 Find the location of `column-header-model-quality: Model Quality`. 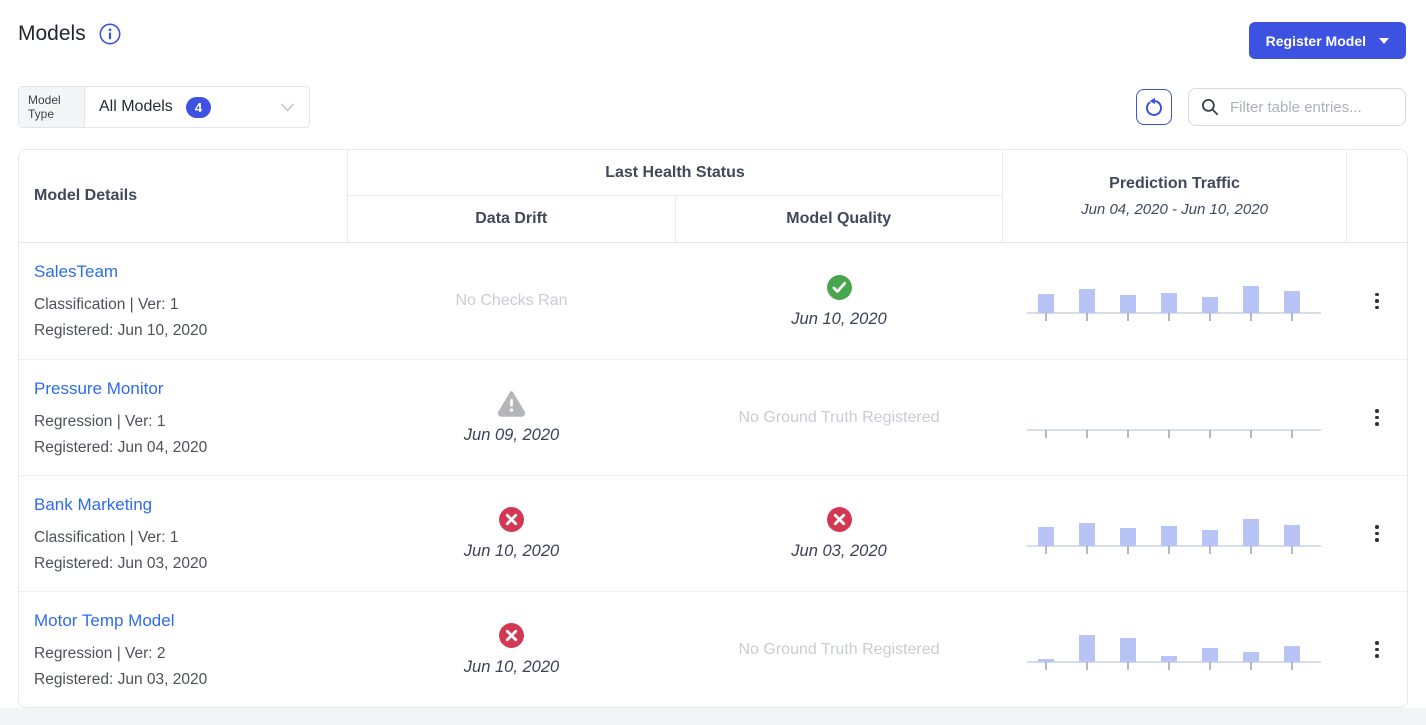

column-header-model-quality: Model Quality is located at coordinates (839, 218).